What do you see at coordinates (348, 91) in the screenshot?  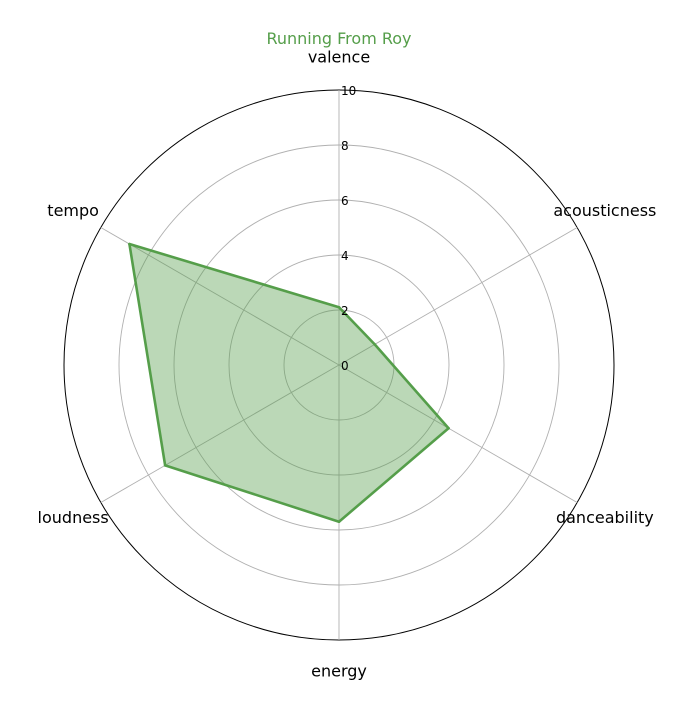 I see `r-tick-label: 10` at bounding box center [348, 91].